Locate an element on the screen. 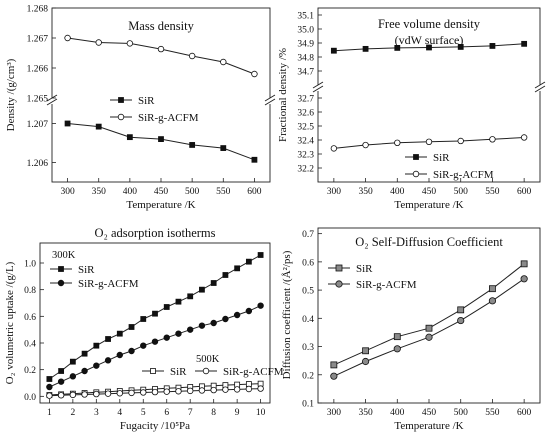 Image resolution: width=550 pixels, height=437 pixels. y-tick-label: 0.5 is located at coordinates (308, 292).